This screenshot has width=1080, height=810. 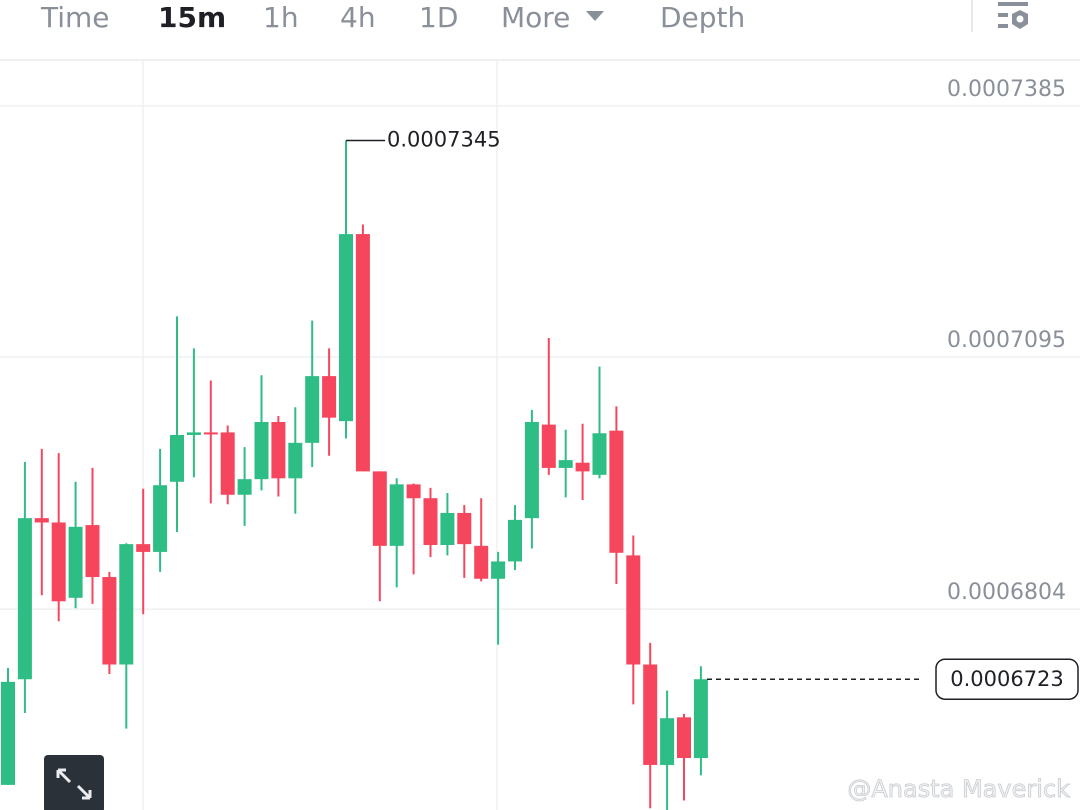 What do you see at coordinates (75, 17) in the screenshot?
I see `tab: Time` at bounding box center [75, 17].